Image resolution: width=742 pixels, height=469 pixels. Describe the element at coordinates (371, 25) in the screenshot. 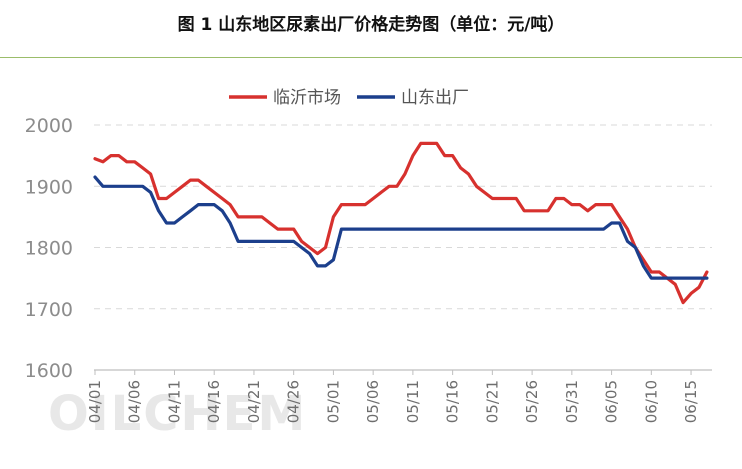

I see `chart-title: 图 1 山东地区尿素出厂价格走势图（单位：元/吨）` at that location.